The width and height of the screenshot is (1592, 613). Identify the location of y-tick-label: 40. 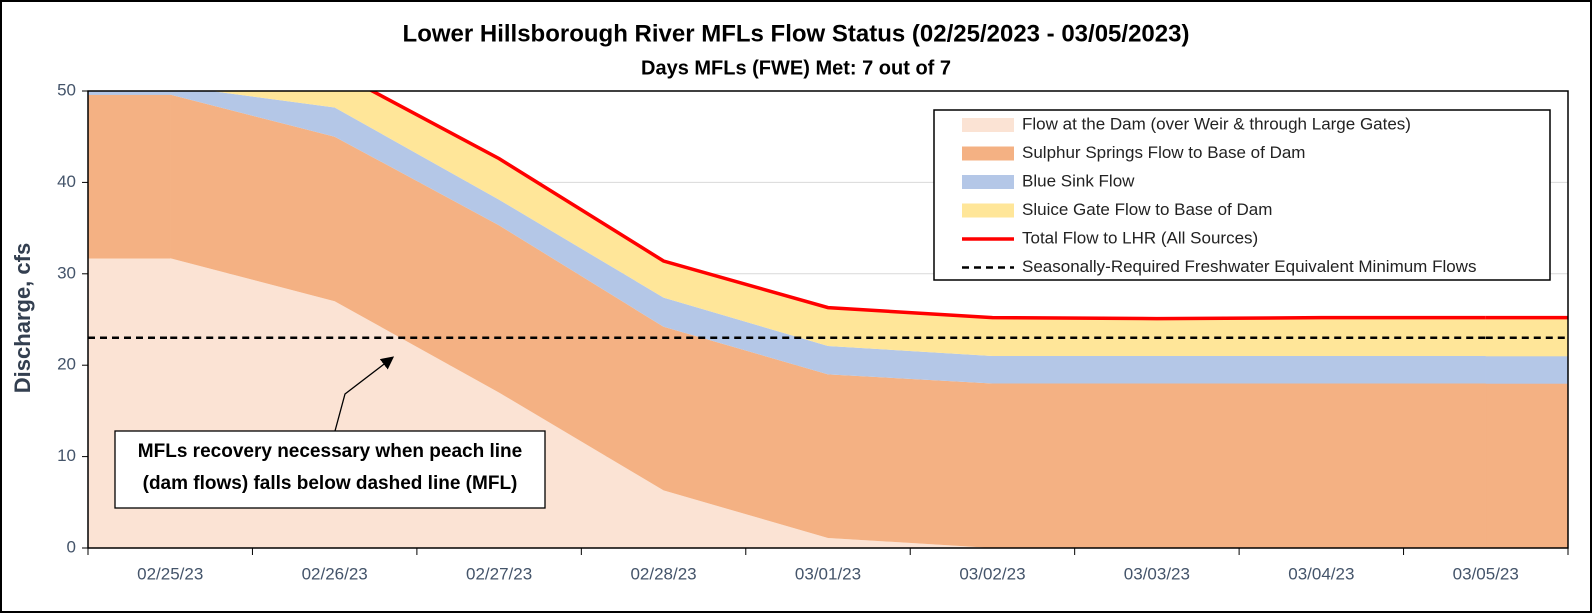
(66, 181).